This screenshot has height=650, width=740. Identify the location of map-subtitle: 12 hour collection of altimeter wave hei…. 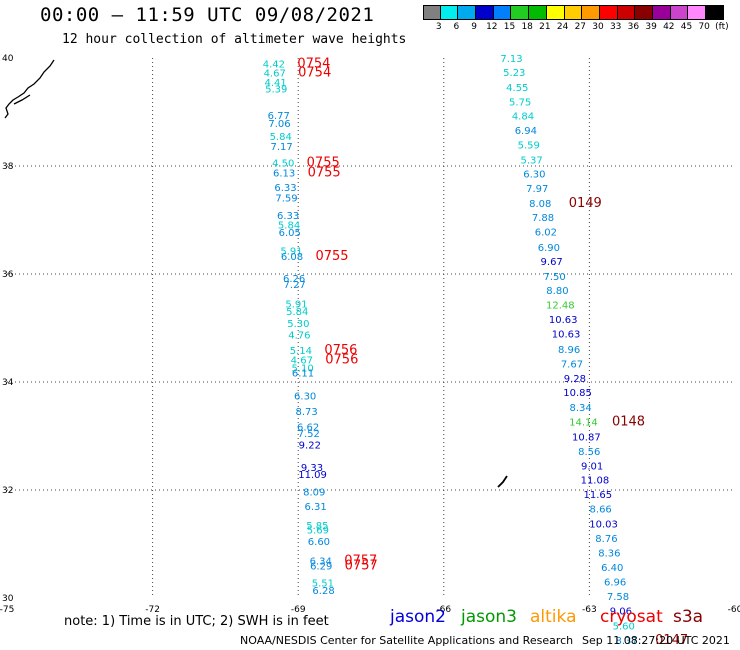
(234, 39).